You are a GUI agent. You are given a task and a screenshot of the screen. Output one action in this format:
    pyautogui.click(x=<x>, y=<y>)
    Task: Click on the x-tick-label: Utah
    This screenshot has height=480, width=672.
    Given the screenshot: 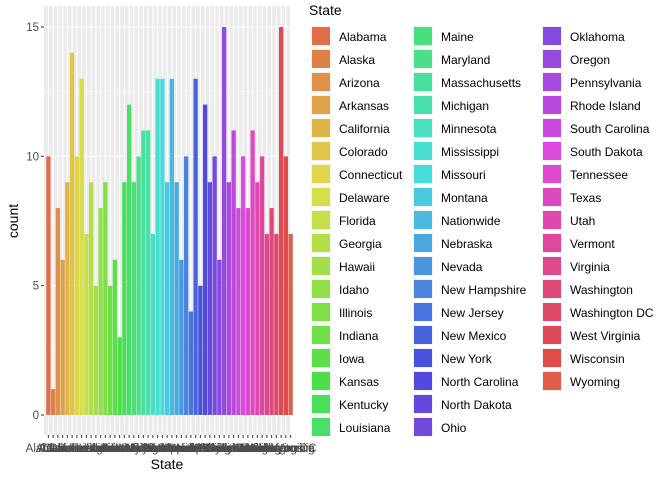 What is the action you would take?
    pyautogui.click(x=257, y=449)
    